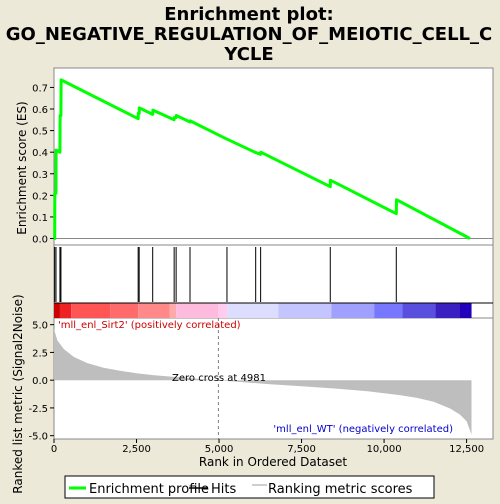 The height and width of the screenshot is (504, 500). I want to click on title-line-2: GO_NEGATIVE_REGULATION_OF_MEIOTIC_CELL_C, so click(249, 34).